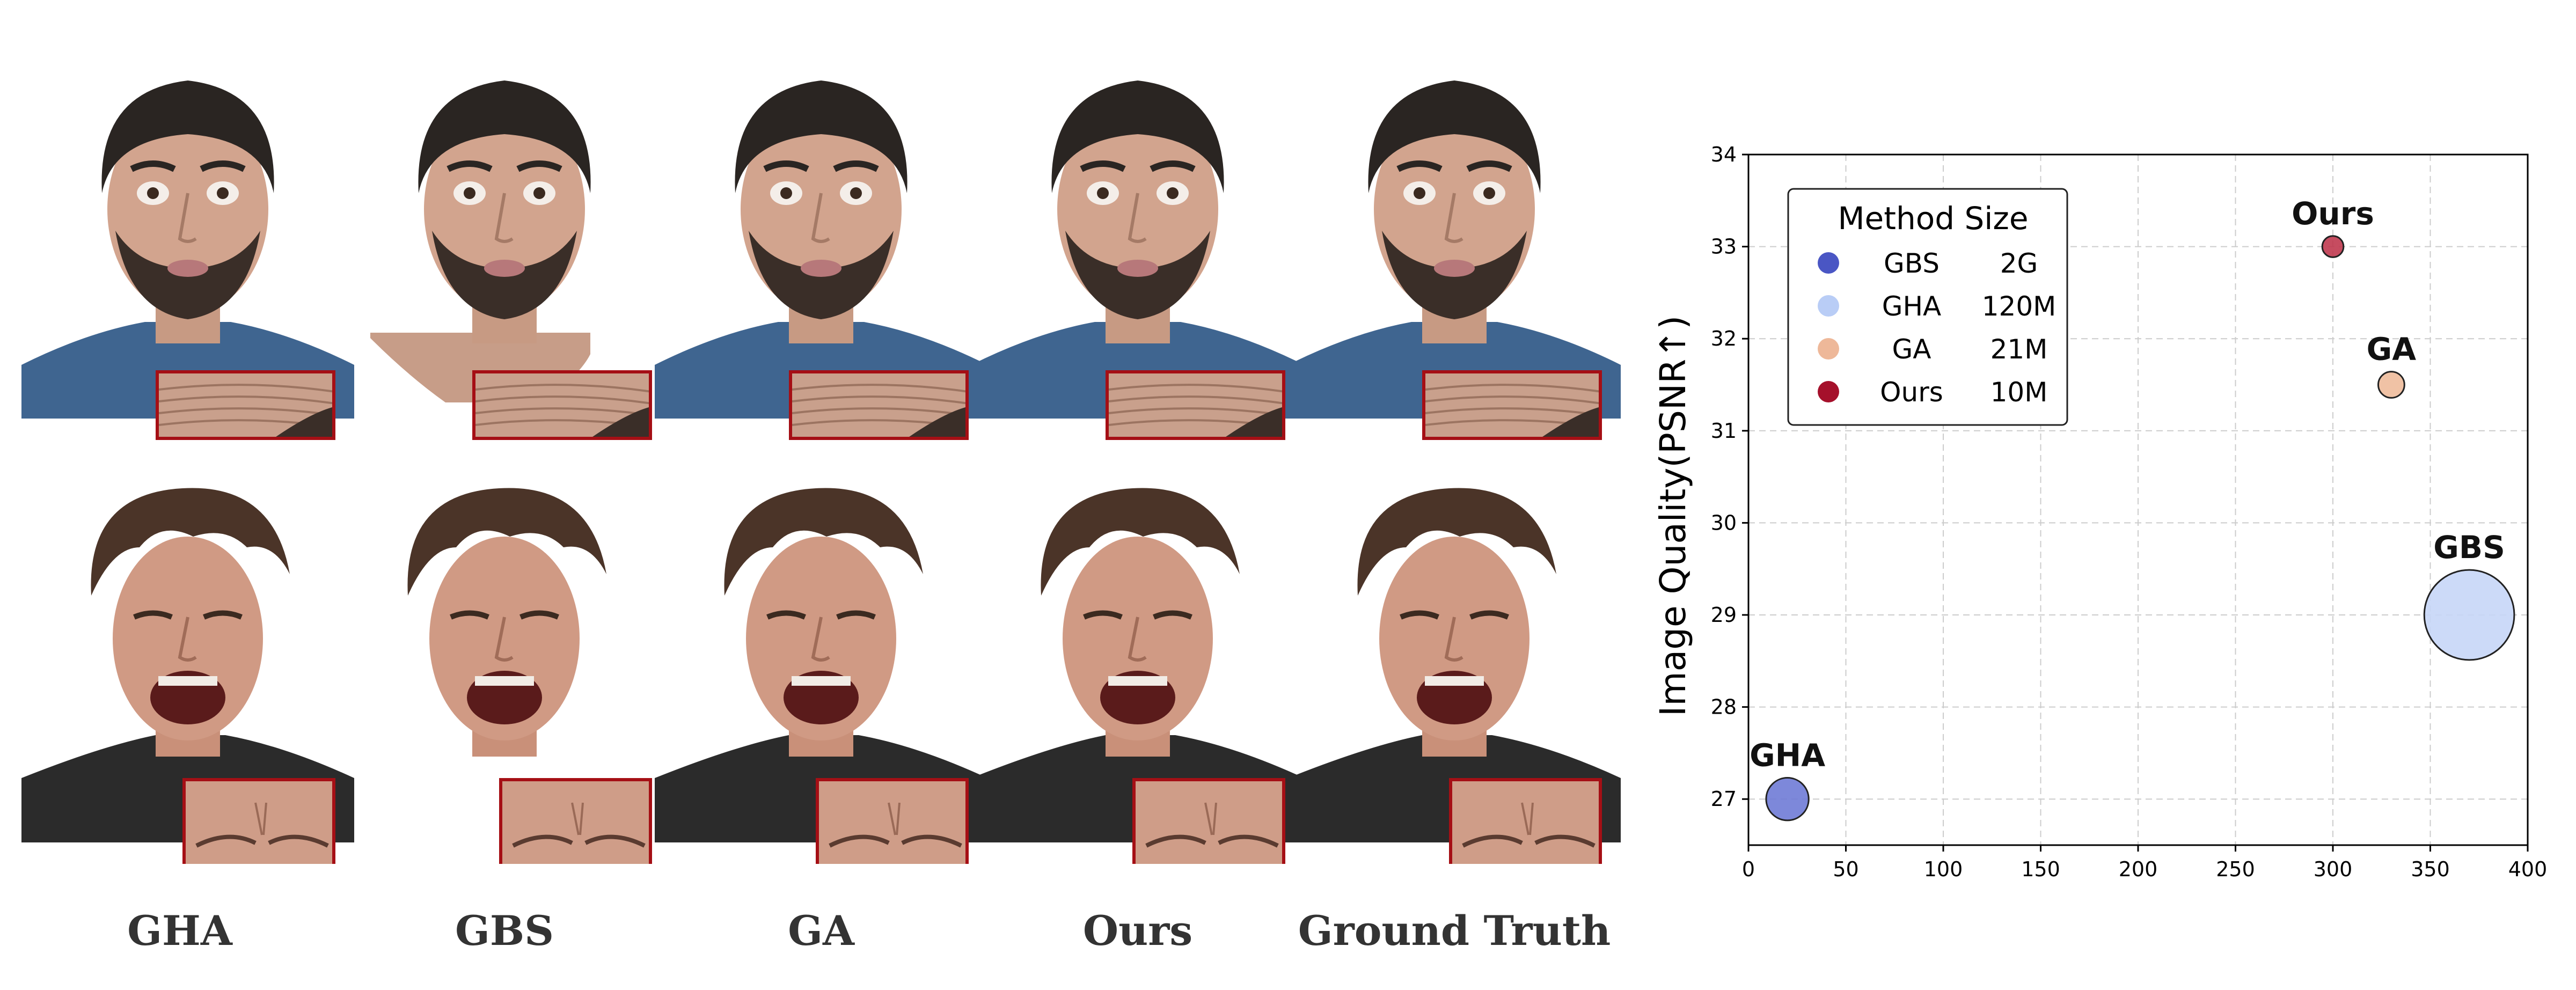  I want to click on y-tick-label: 33, so click(1724, 247).